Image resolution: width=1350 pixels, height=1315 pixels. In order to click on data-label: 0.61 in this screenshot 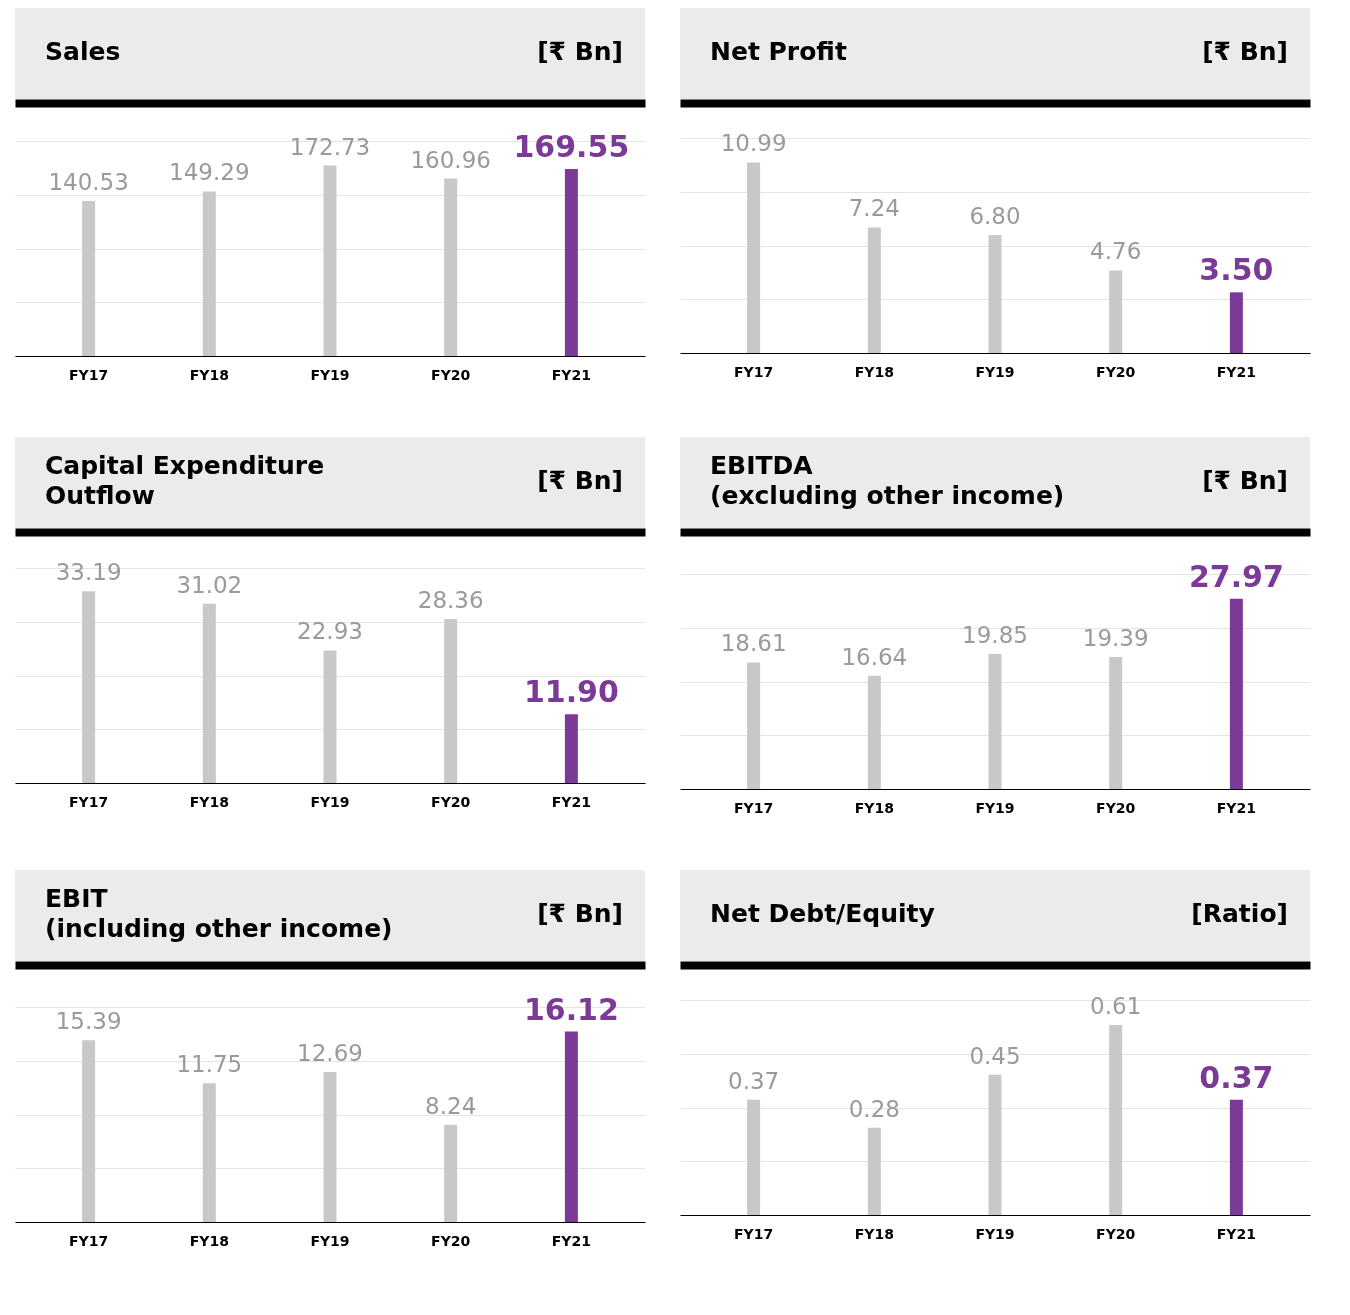, I will do `click(1116, 1005)`.